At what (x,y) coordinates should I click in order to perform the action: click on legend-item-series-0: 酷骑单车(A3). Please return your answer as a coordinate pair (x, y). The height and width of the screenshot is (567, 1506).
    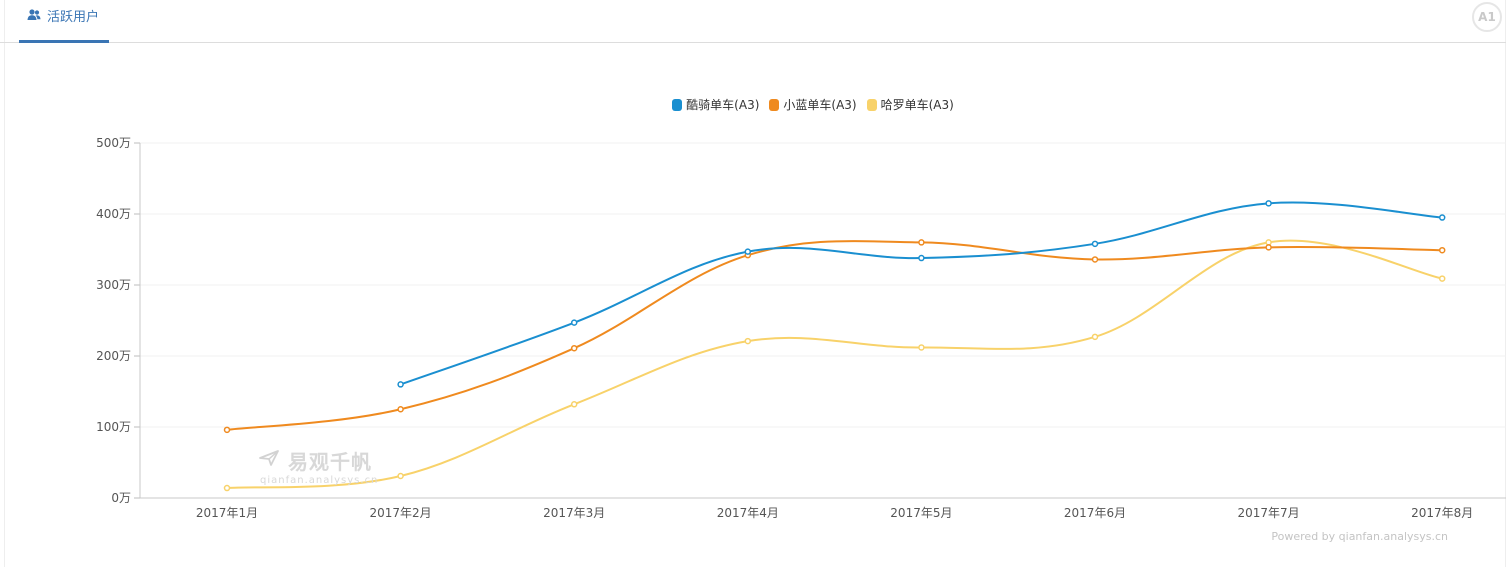
    Looking at the image, I should click on (715, 104).